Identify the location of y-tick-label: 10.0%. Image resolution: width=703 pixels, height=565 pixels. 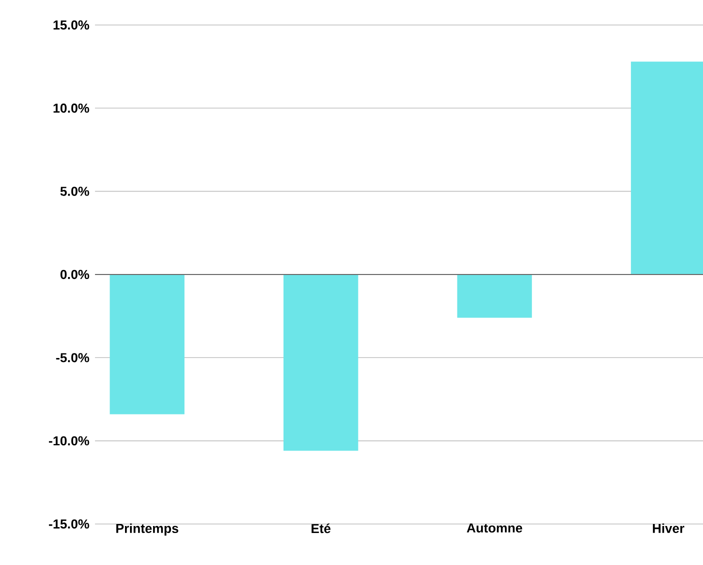
(72, 108).